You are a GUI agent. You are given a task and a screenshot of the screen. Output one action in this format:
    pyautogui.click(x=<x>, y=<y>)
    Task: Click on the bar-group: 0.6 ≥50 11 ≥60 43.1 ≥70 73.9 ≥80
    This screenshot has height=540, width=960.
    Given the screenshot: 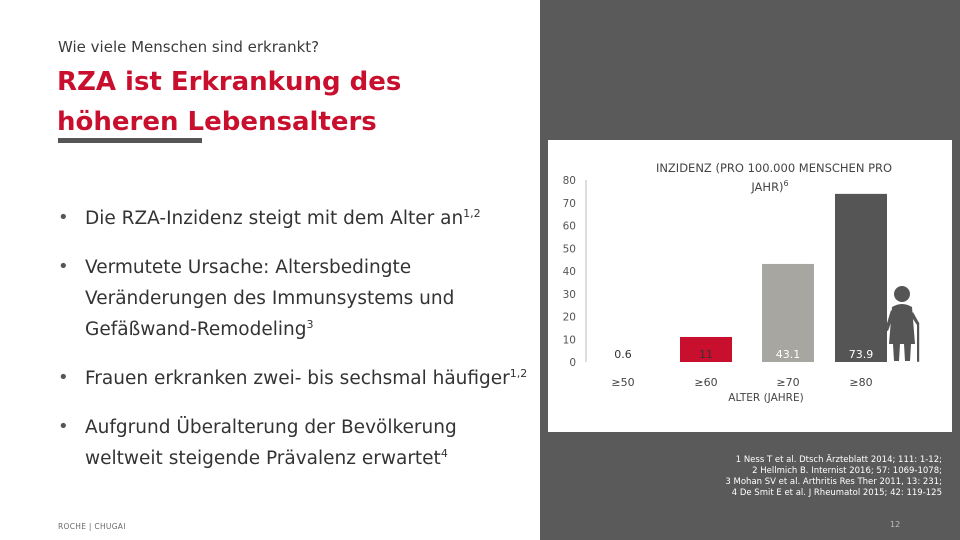 What is the action you would take?
    pyautogui.click(x=742, y=291)
    